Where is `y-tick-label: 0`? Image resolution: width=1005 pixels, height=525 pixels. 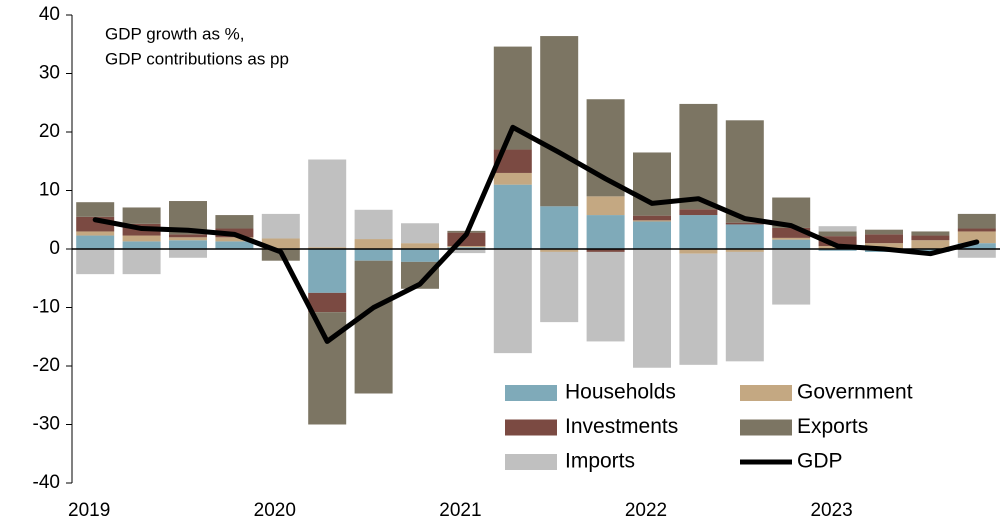 y-tick-label: 0 is located at coordinates (54, 248).